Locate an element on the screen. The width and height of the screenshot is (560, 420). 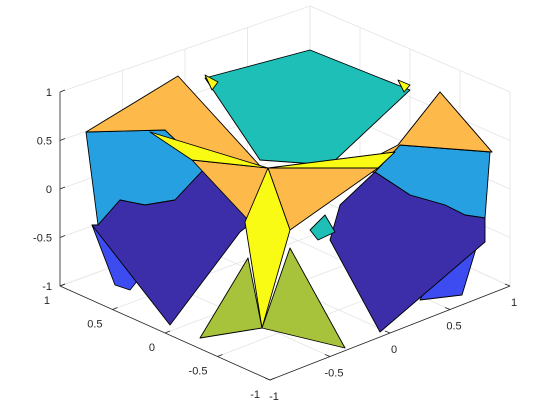
face-right-indigo is located at coordinates (407, 252).